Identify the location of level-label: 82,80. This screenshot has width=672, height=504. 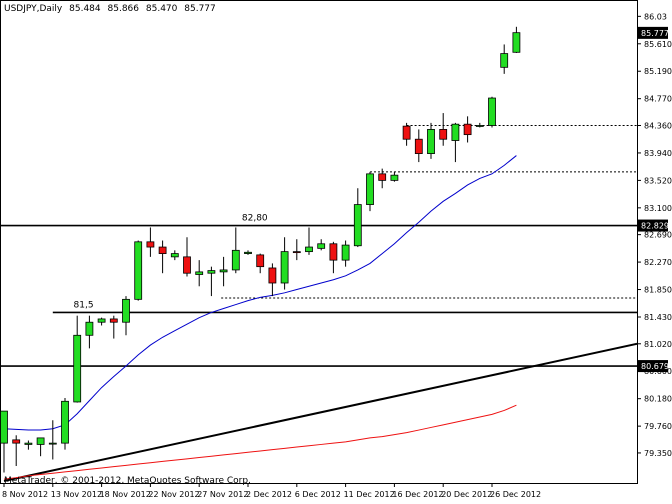
(255, 219).